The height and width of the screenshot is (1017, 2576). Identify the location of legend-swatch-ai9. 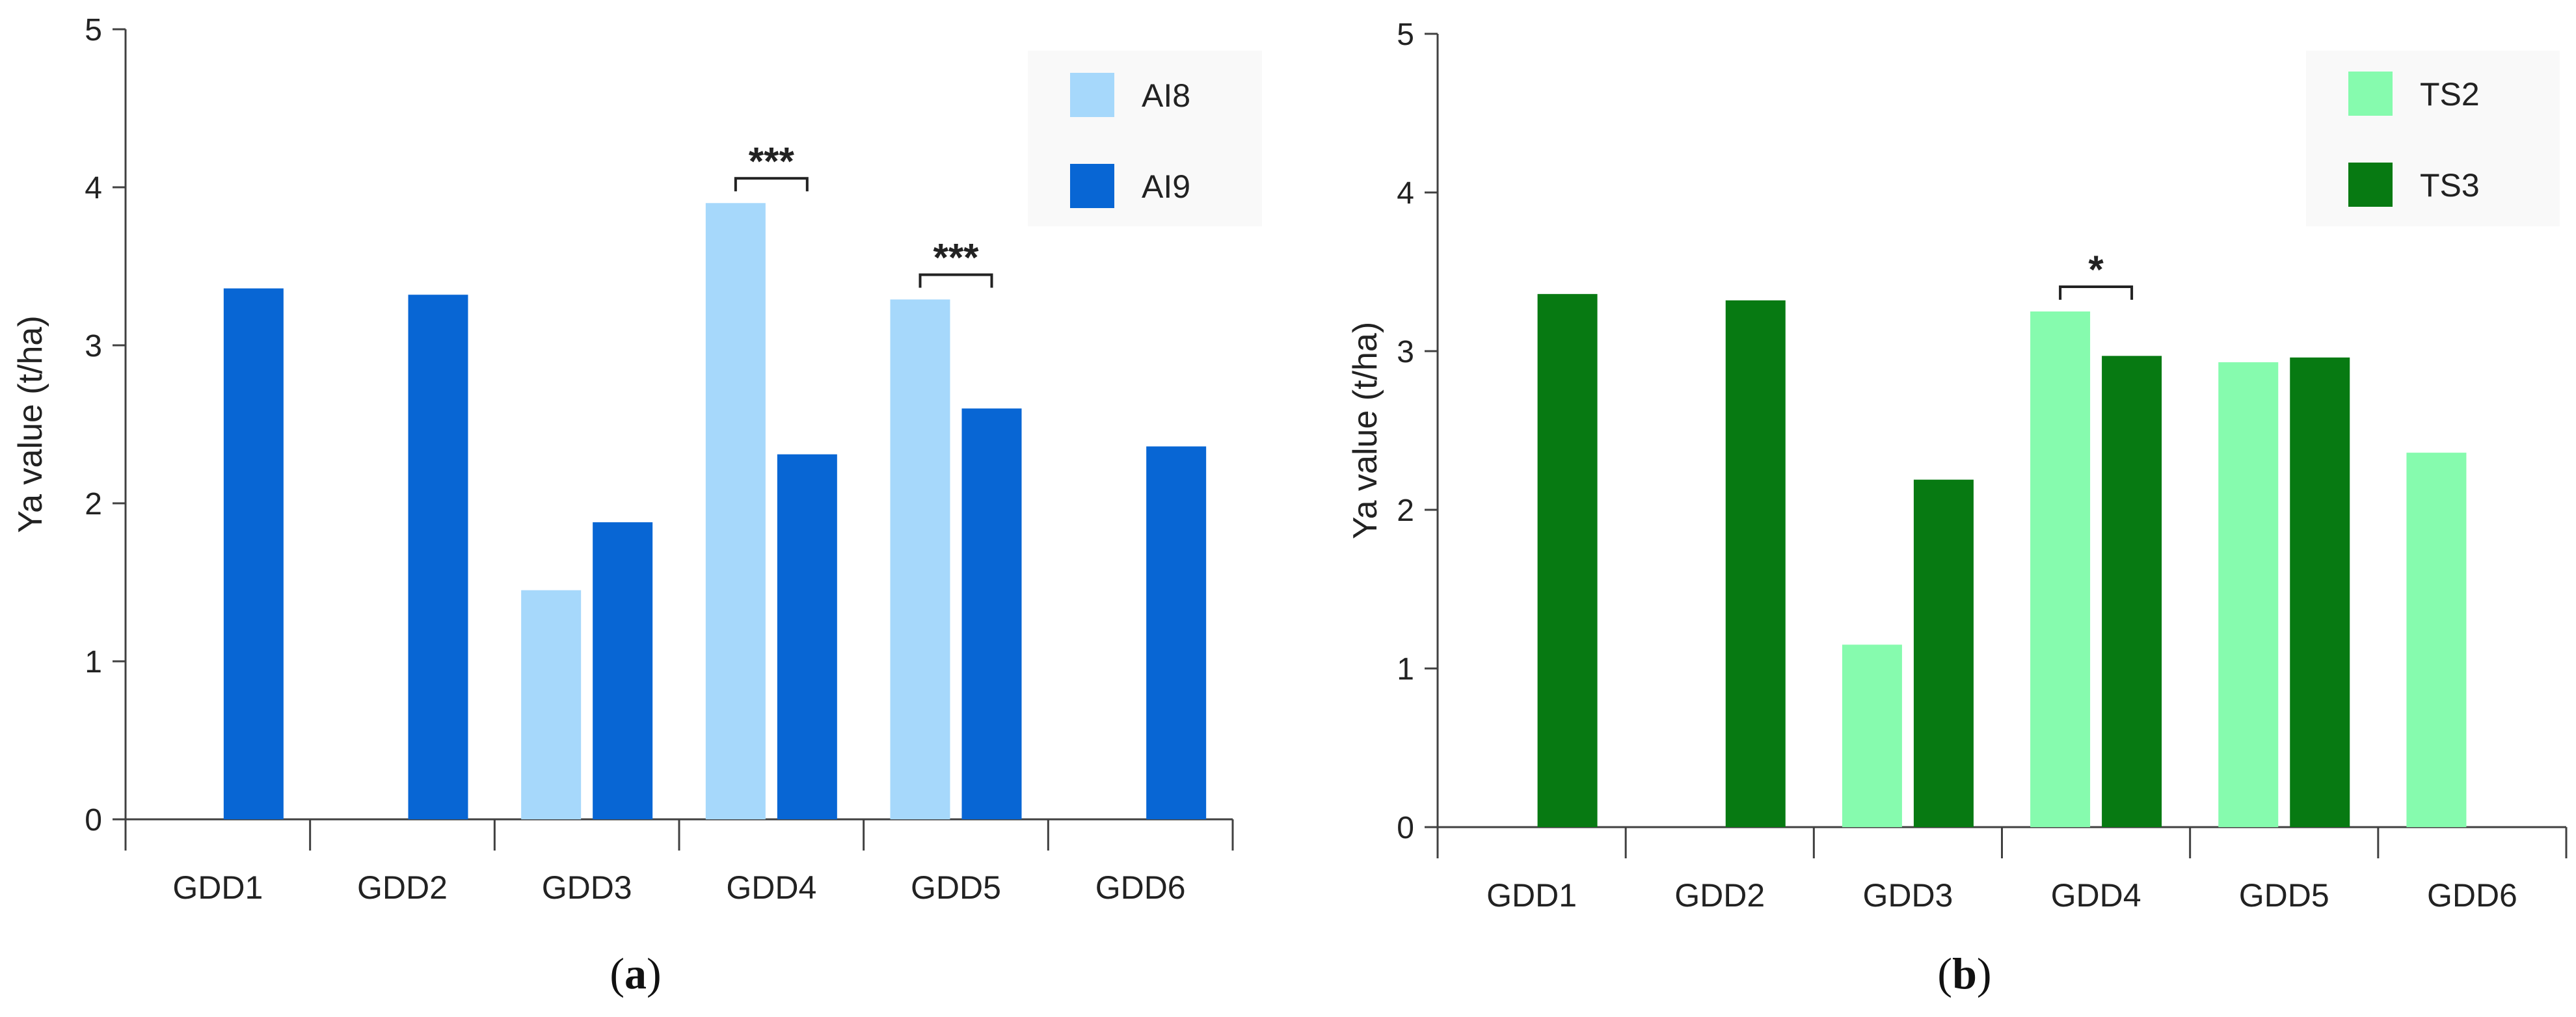
(1092, 186).